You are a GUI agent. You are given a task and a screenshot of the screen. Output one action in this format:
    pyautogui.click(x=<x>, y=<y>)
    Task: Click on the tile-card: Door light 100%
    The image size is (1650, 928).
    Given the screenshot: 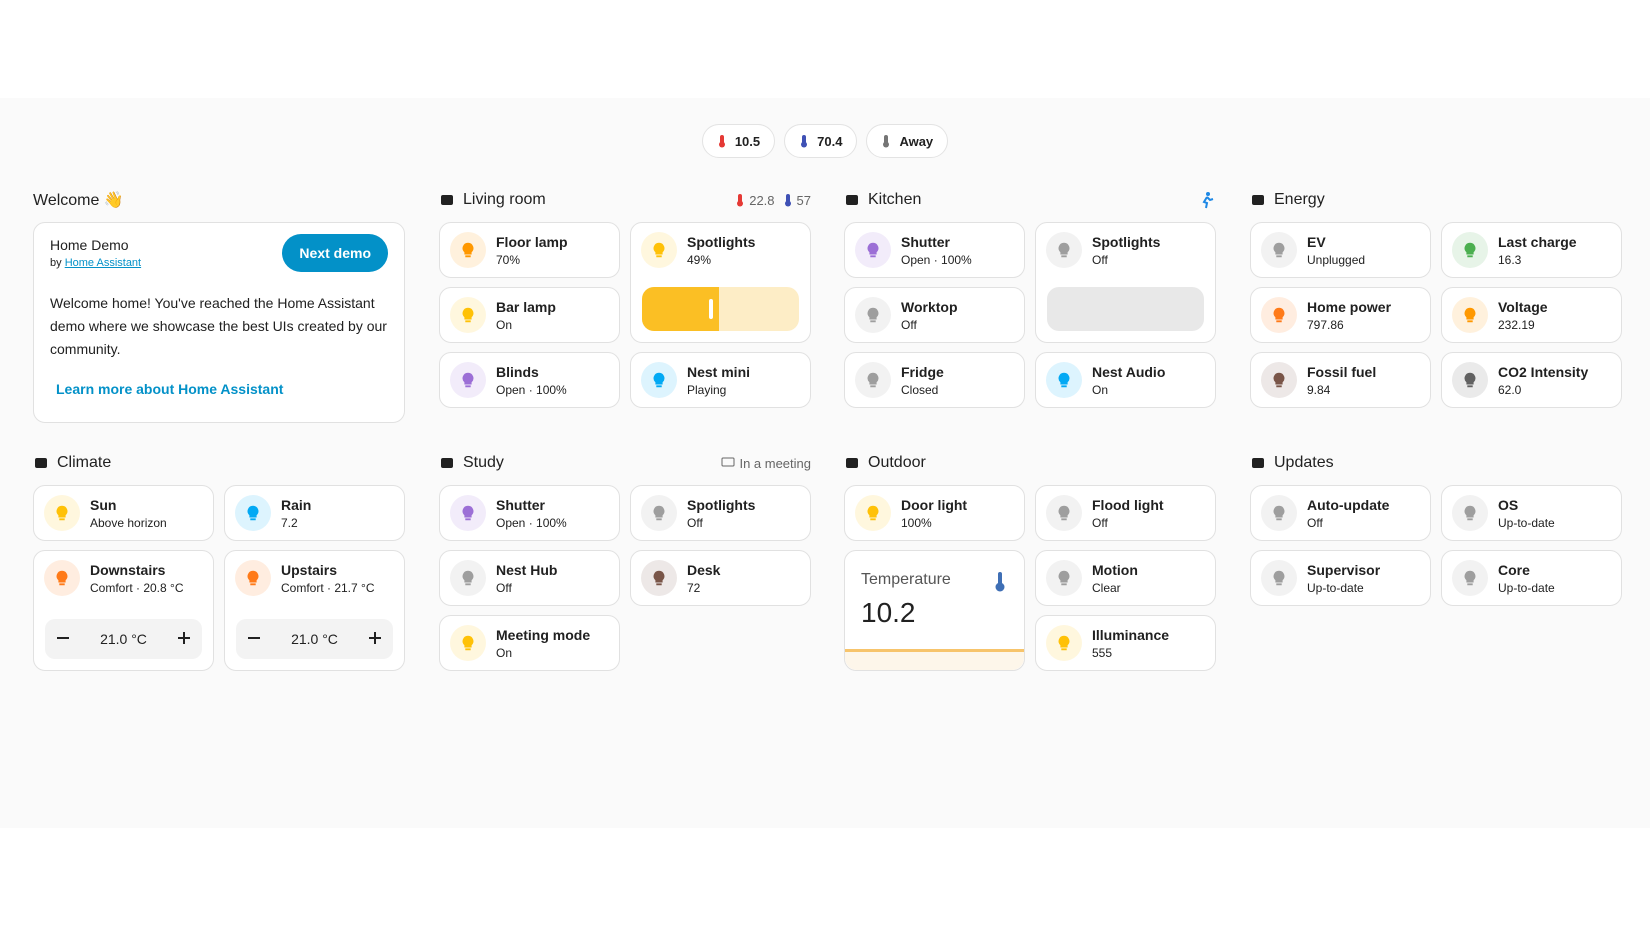 What is the action you would take?
    pyautogui.click(x=934, y=513)
    